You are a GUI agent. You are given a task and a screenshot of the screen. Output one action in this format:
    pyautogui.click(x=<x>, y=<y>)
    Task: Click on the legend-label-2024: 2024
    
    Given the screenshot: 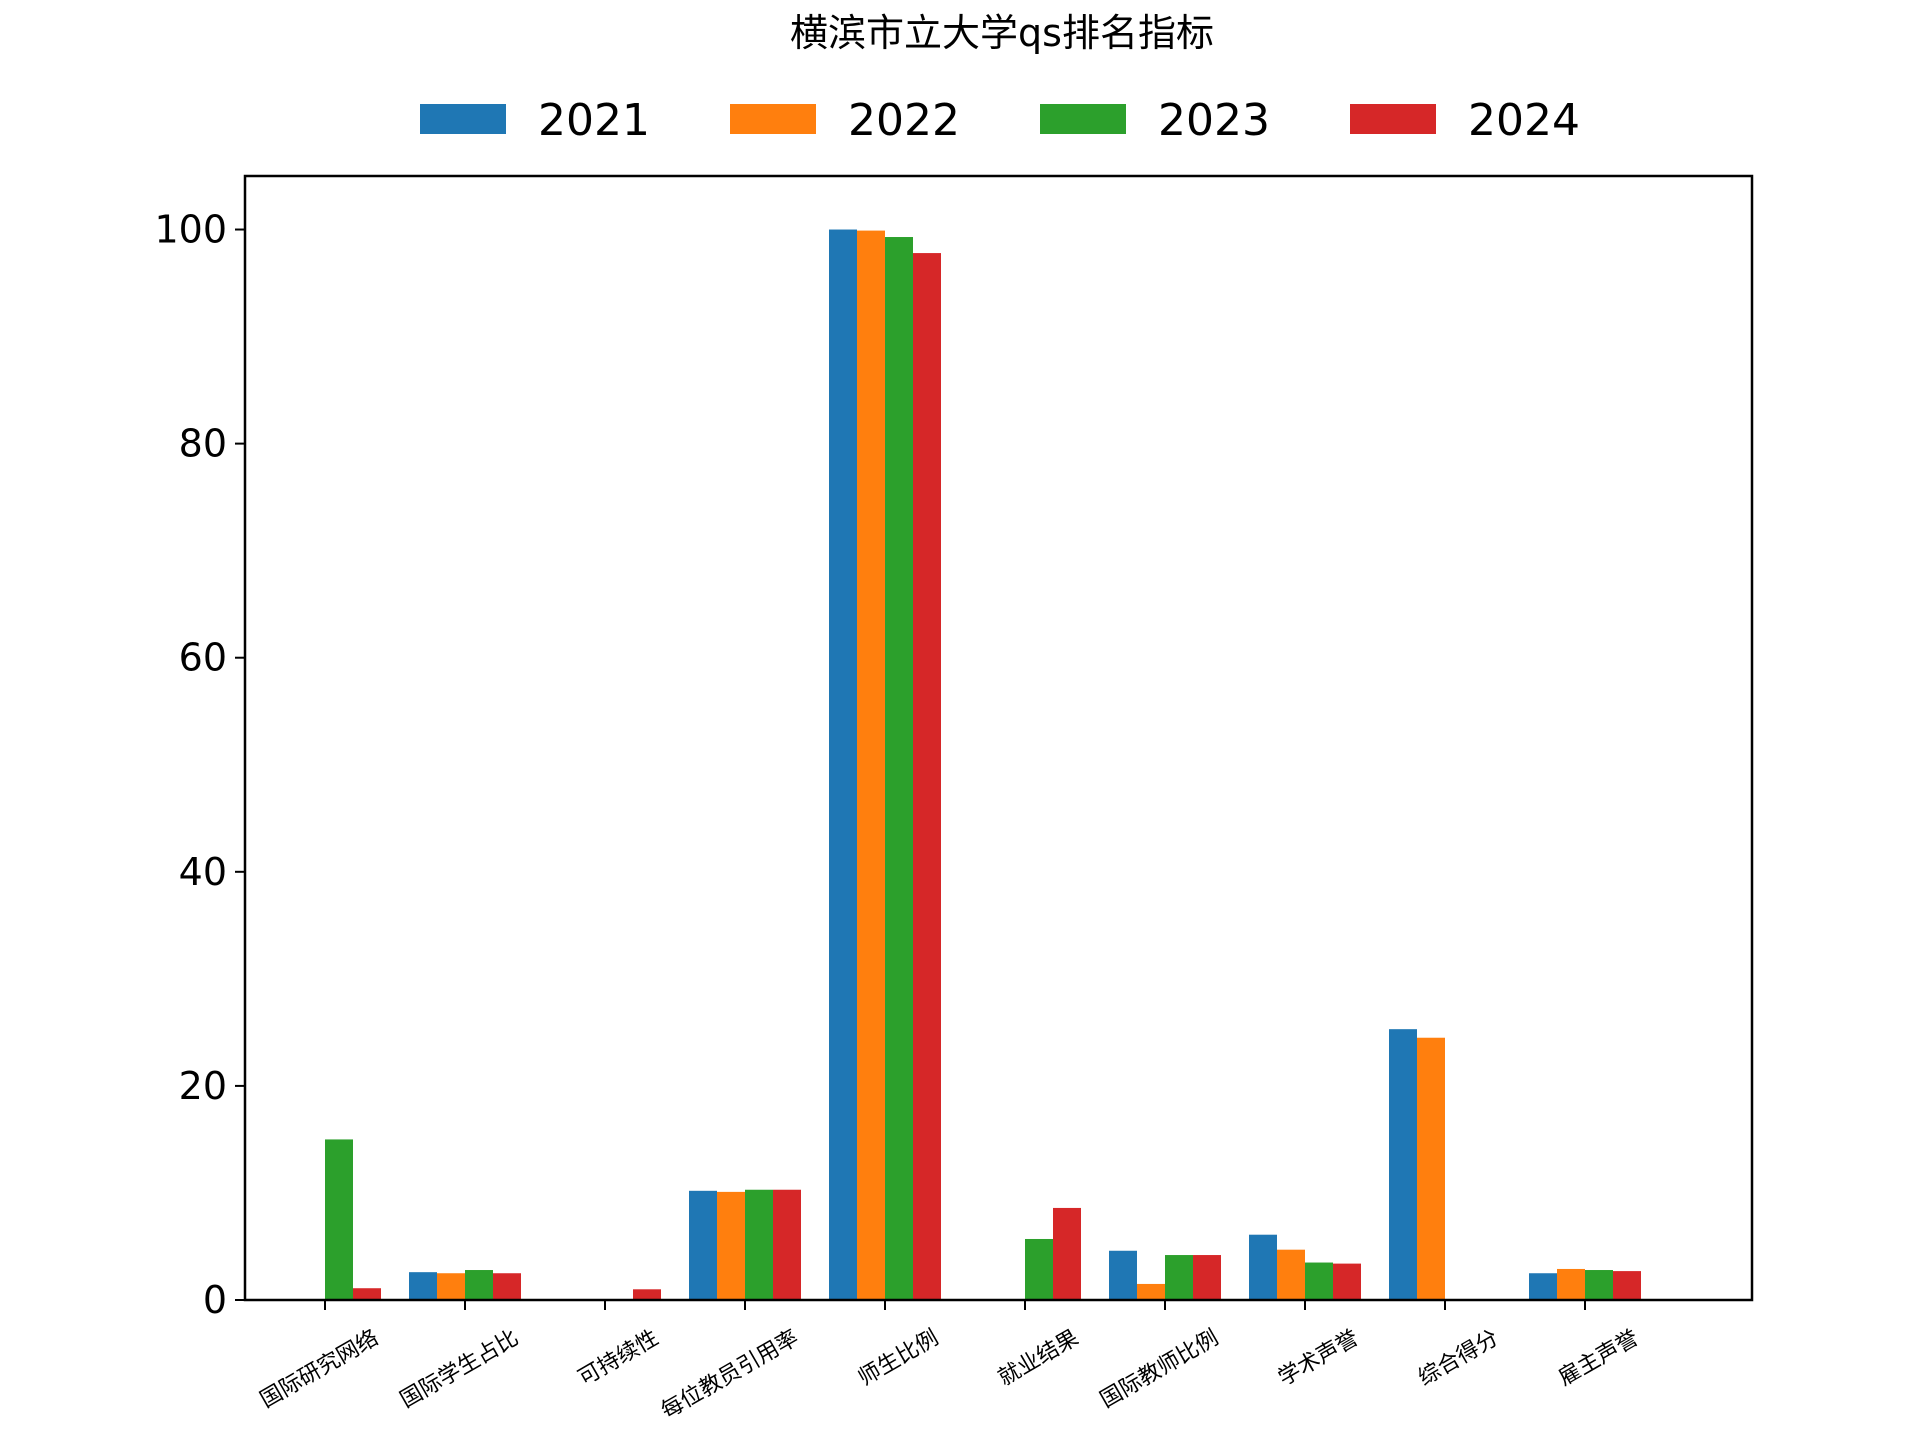 What is the action you would take?
    pyautogui.click(x=1524, y=120)
    